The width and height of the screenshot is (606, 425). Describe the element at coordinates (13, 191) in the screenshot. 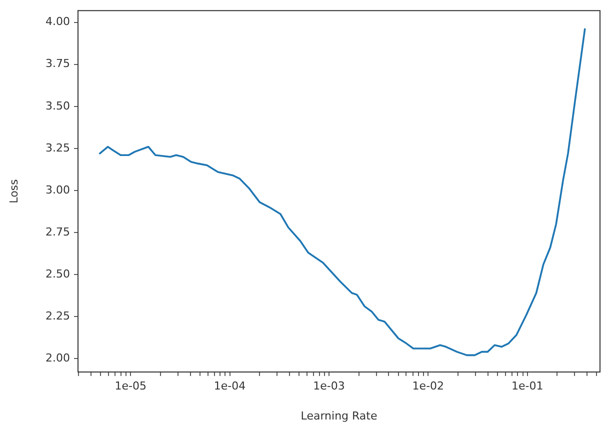

I see `y-axis-title: Loss` at that location.